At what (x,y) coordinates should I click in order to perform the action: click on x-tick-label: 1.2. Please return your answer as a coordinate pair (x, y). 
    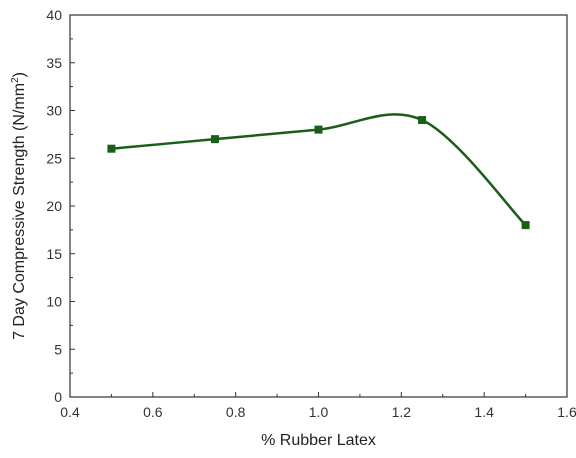
    Looking at the image, I should click on (402, 412).